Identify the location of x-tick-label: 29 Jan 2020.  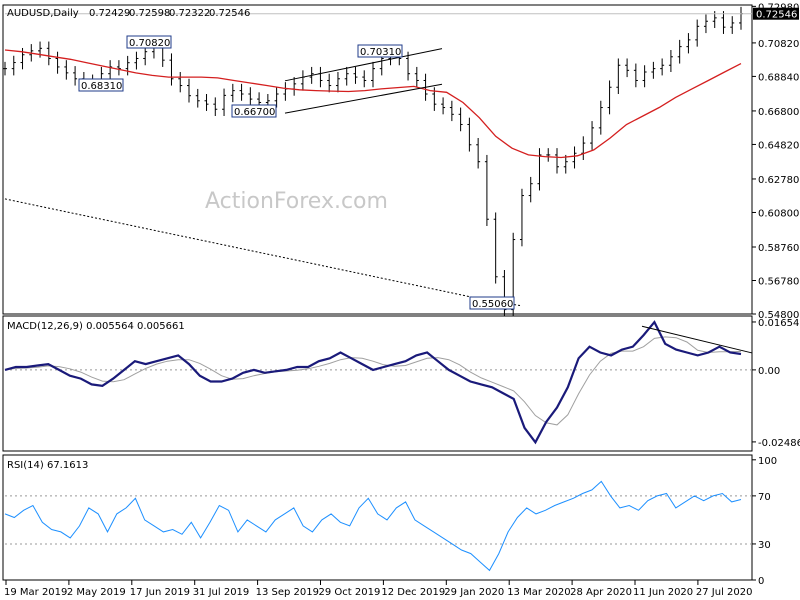
(474, 592).